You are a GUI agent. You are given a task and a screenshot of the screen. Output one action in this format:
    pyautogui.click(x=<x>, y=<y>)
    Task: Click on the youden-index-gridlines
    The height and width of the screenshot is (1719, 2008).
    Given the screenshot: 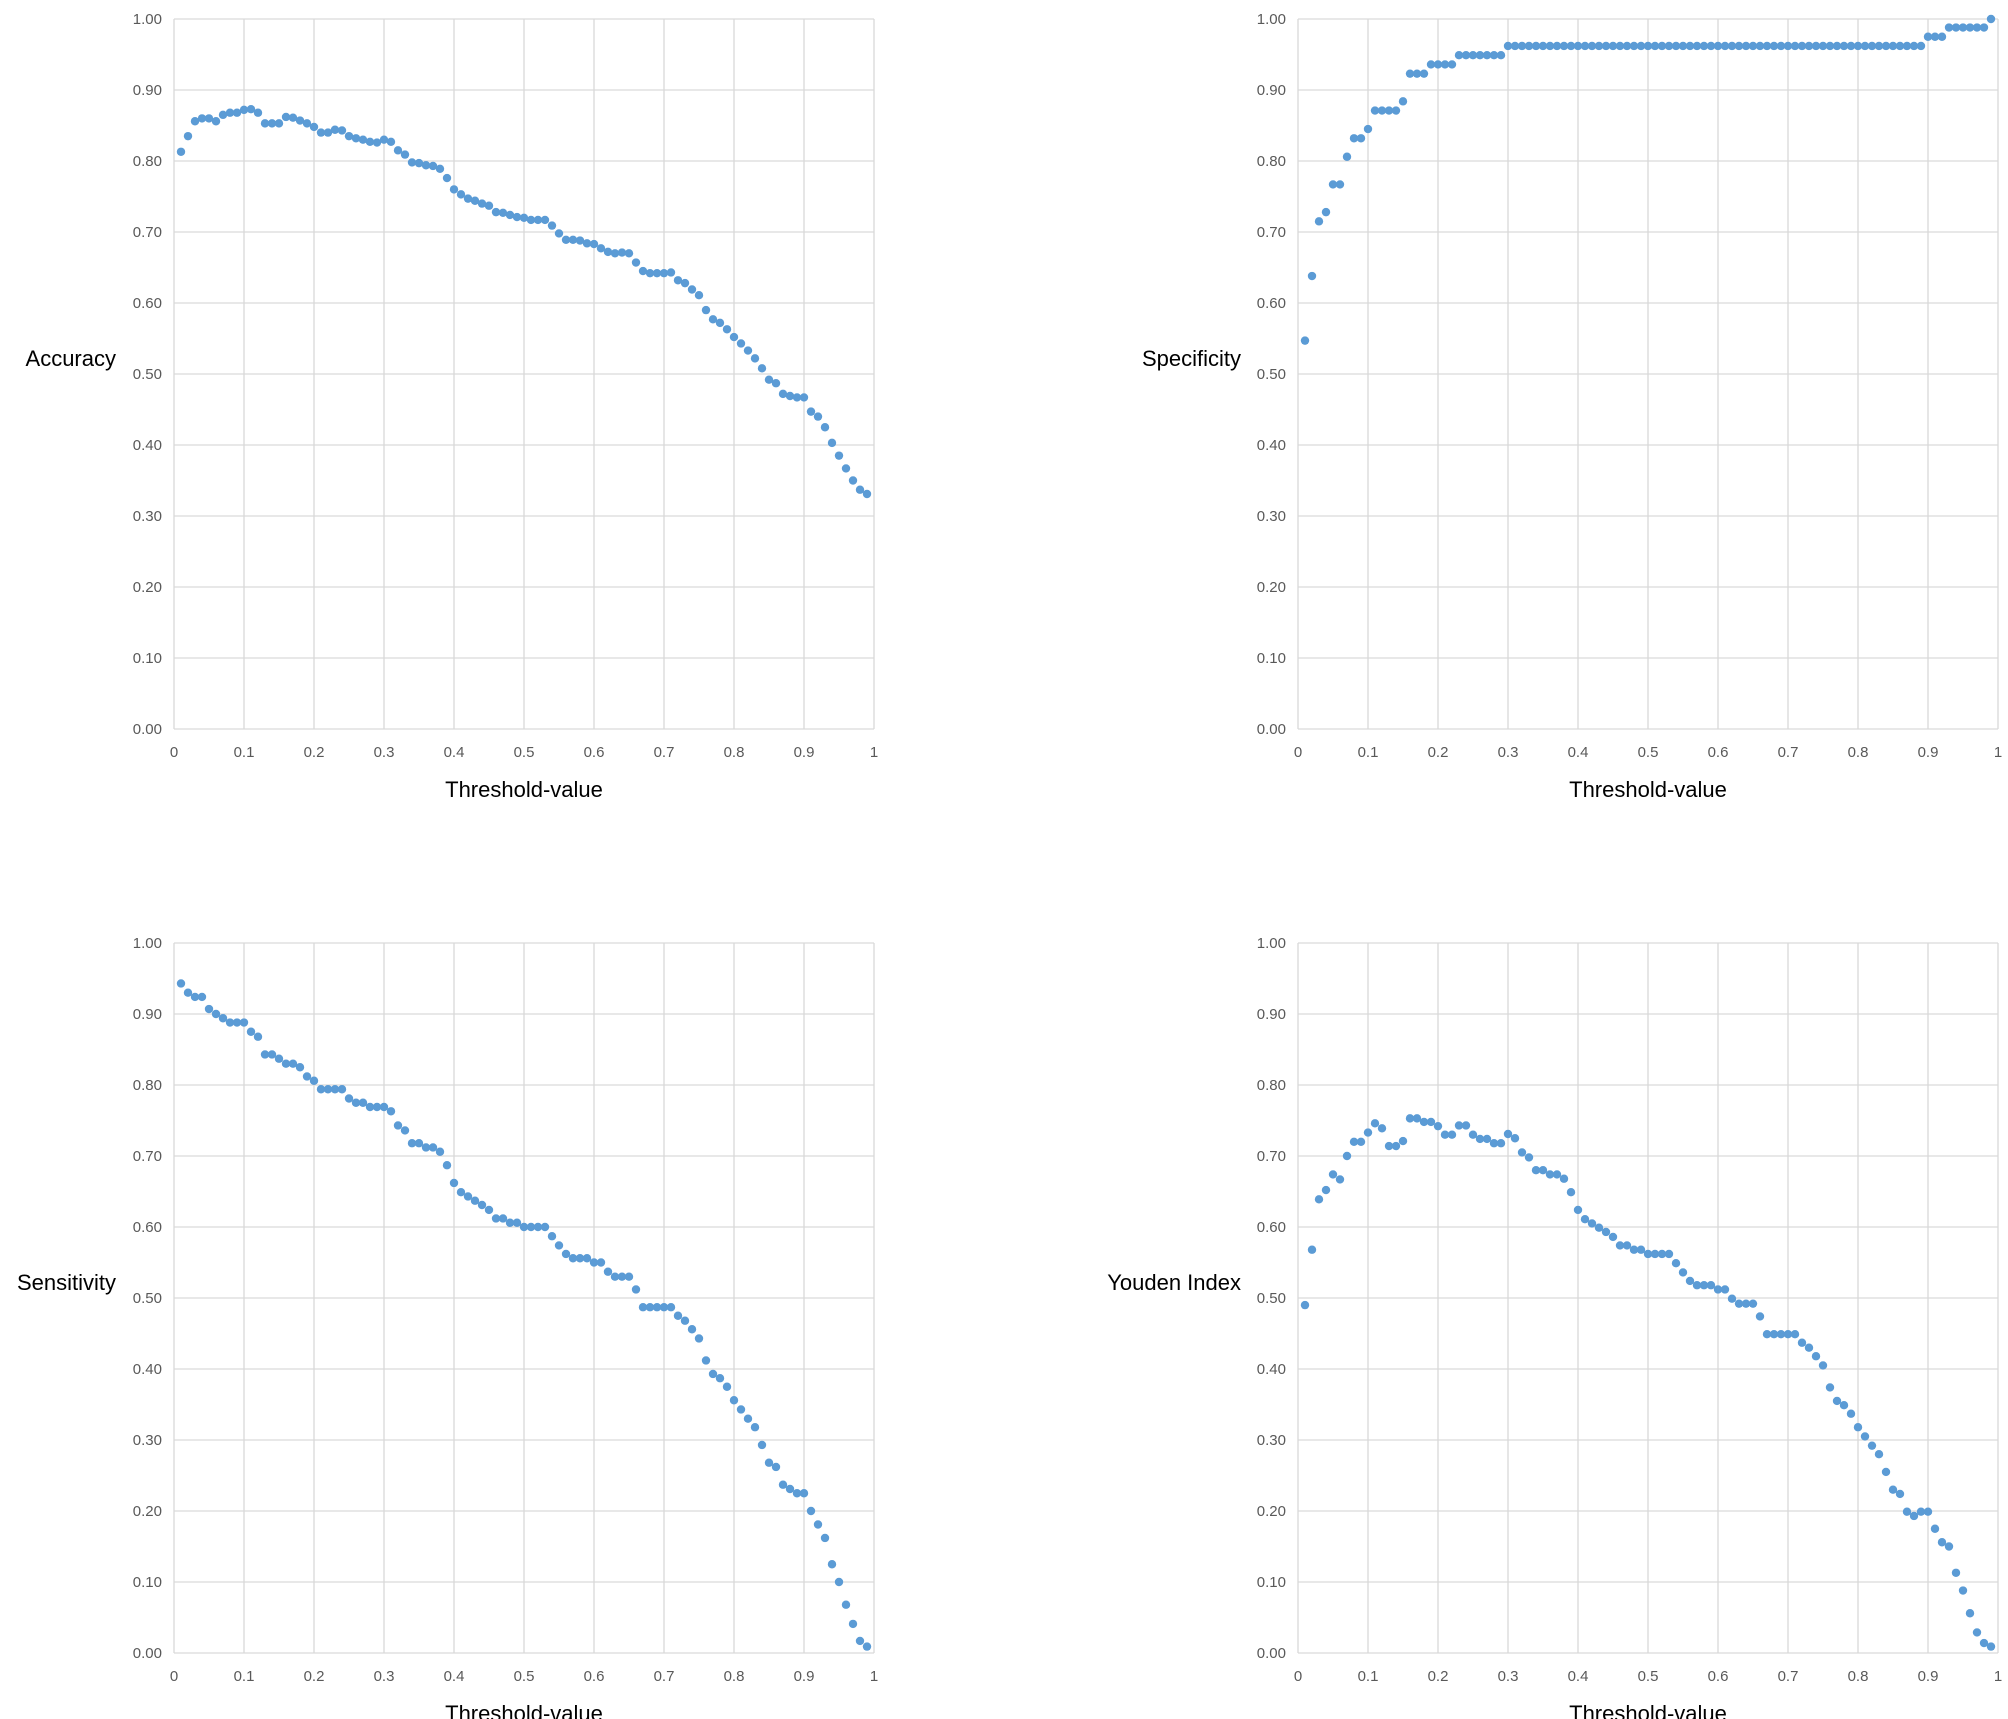 What is the action you would take?
    pyautogui.click(x=1648, y=1298)
    